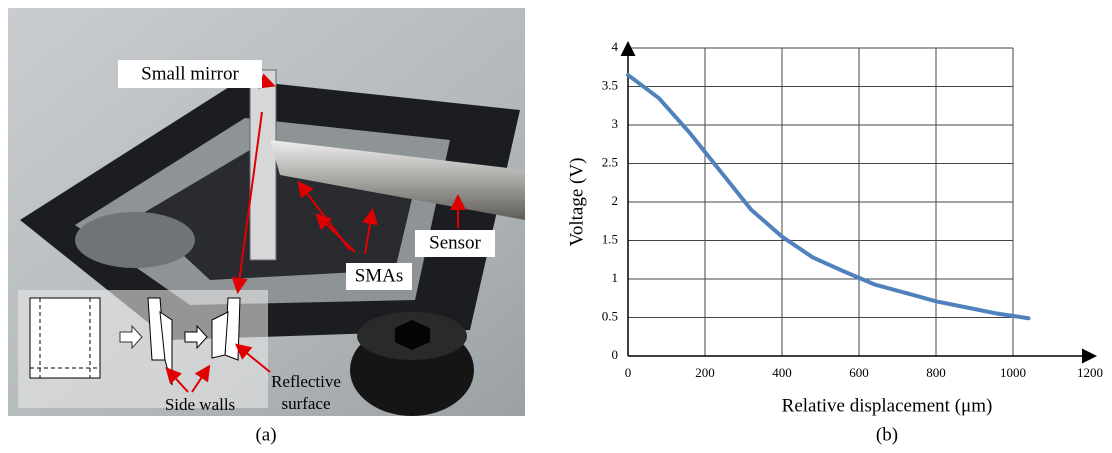 This screenshot has width=1112, height=453. I want to click on y-tick-label: 3, so click(615, 123).